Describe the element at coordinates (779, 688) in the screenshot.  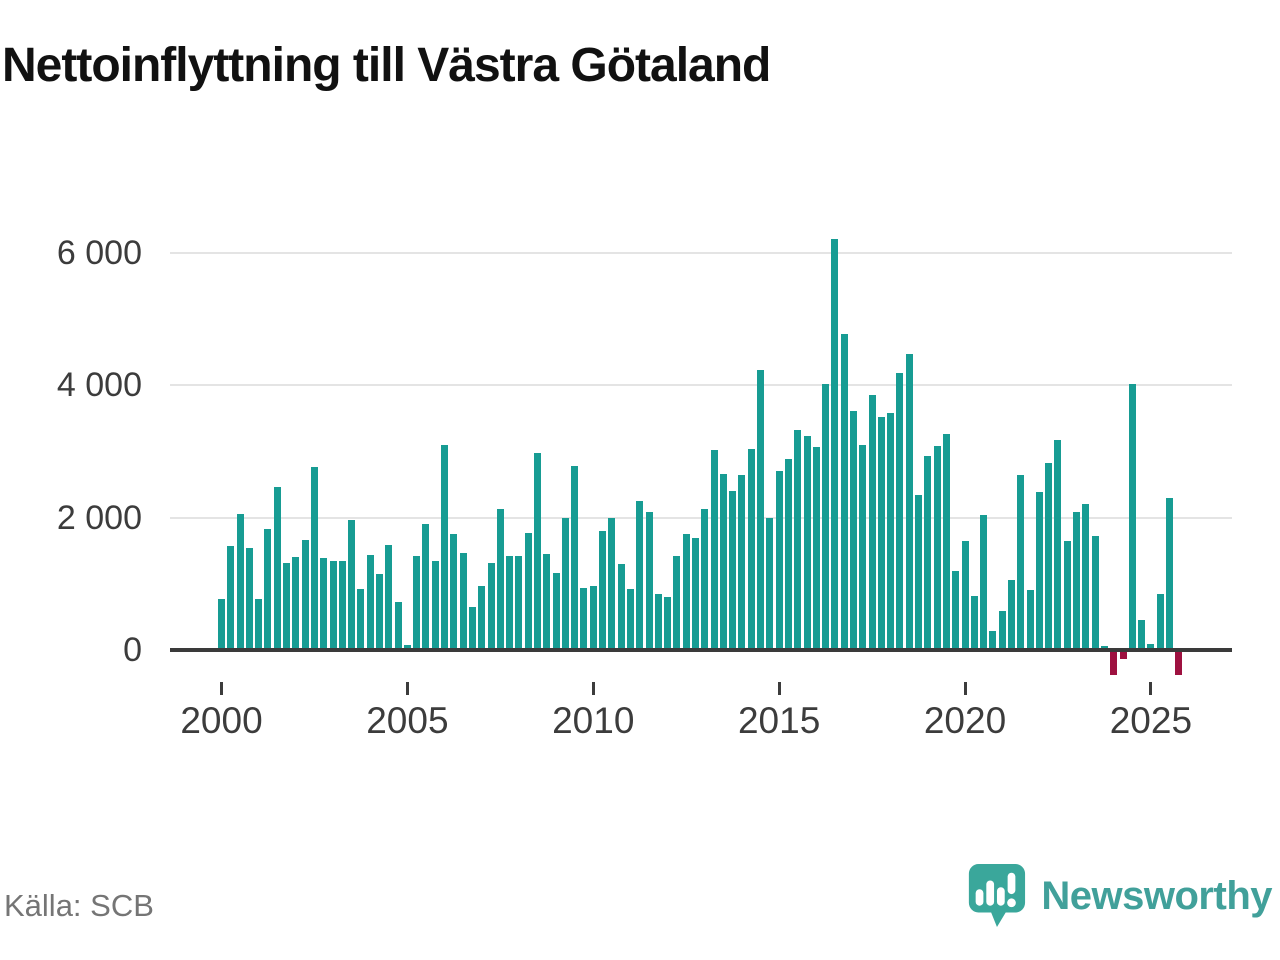
I see `x-tick-2015` at that location.